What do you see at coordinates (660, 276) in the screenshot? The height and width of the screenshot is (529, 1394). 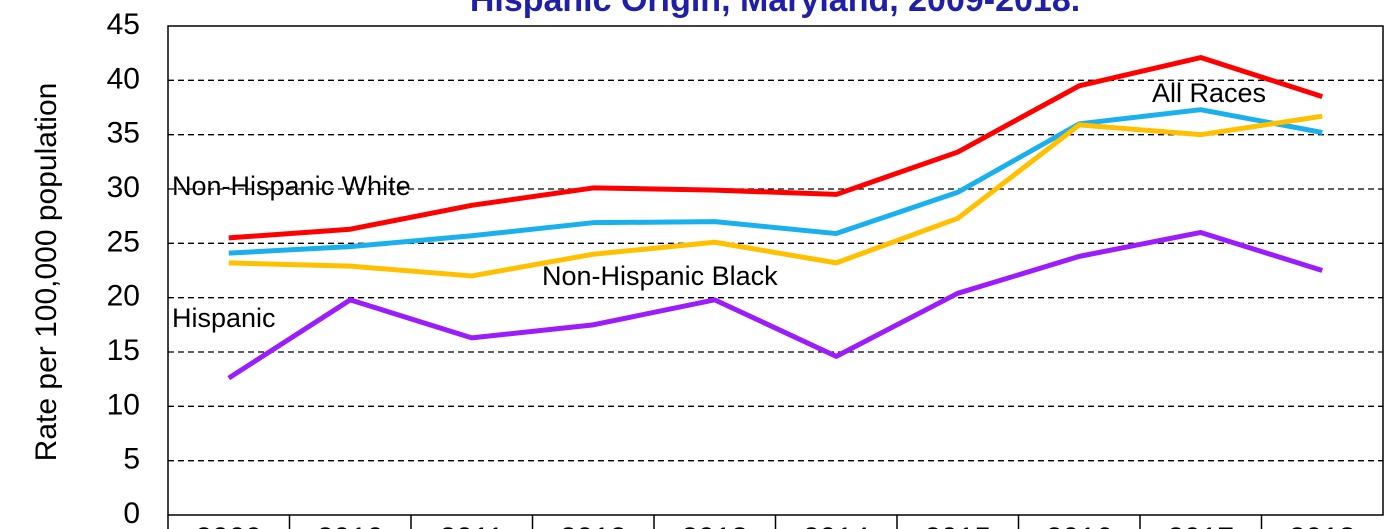 I see `series-label: Non-Hispanic Black` at bounding box center [660, 276].